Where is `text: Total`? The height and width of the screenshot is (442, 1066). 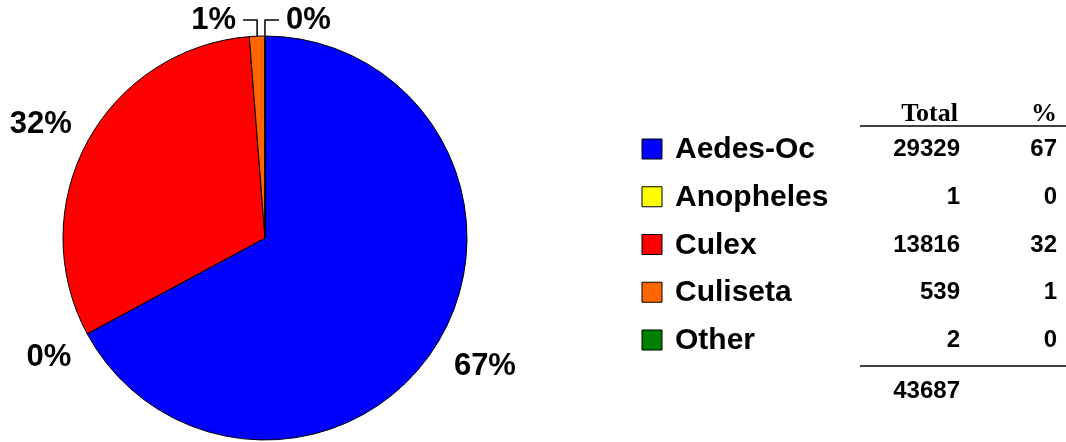
text: Total is located at coordinates (929, 112).